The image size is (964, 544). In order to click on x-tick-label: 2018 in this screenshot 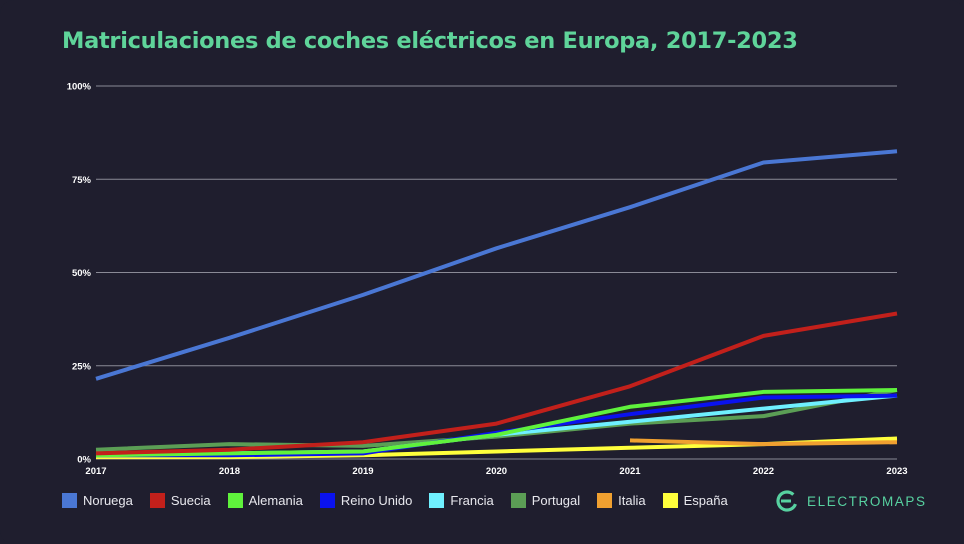, I will do `click(229, 471)`.